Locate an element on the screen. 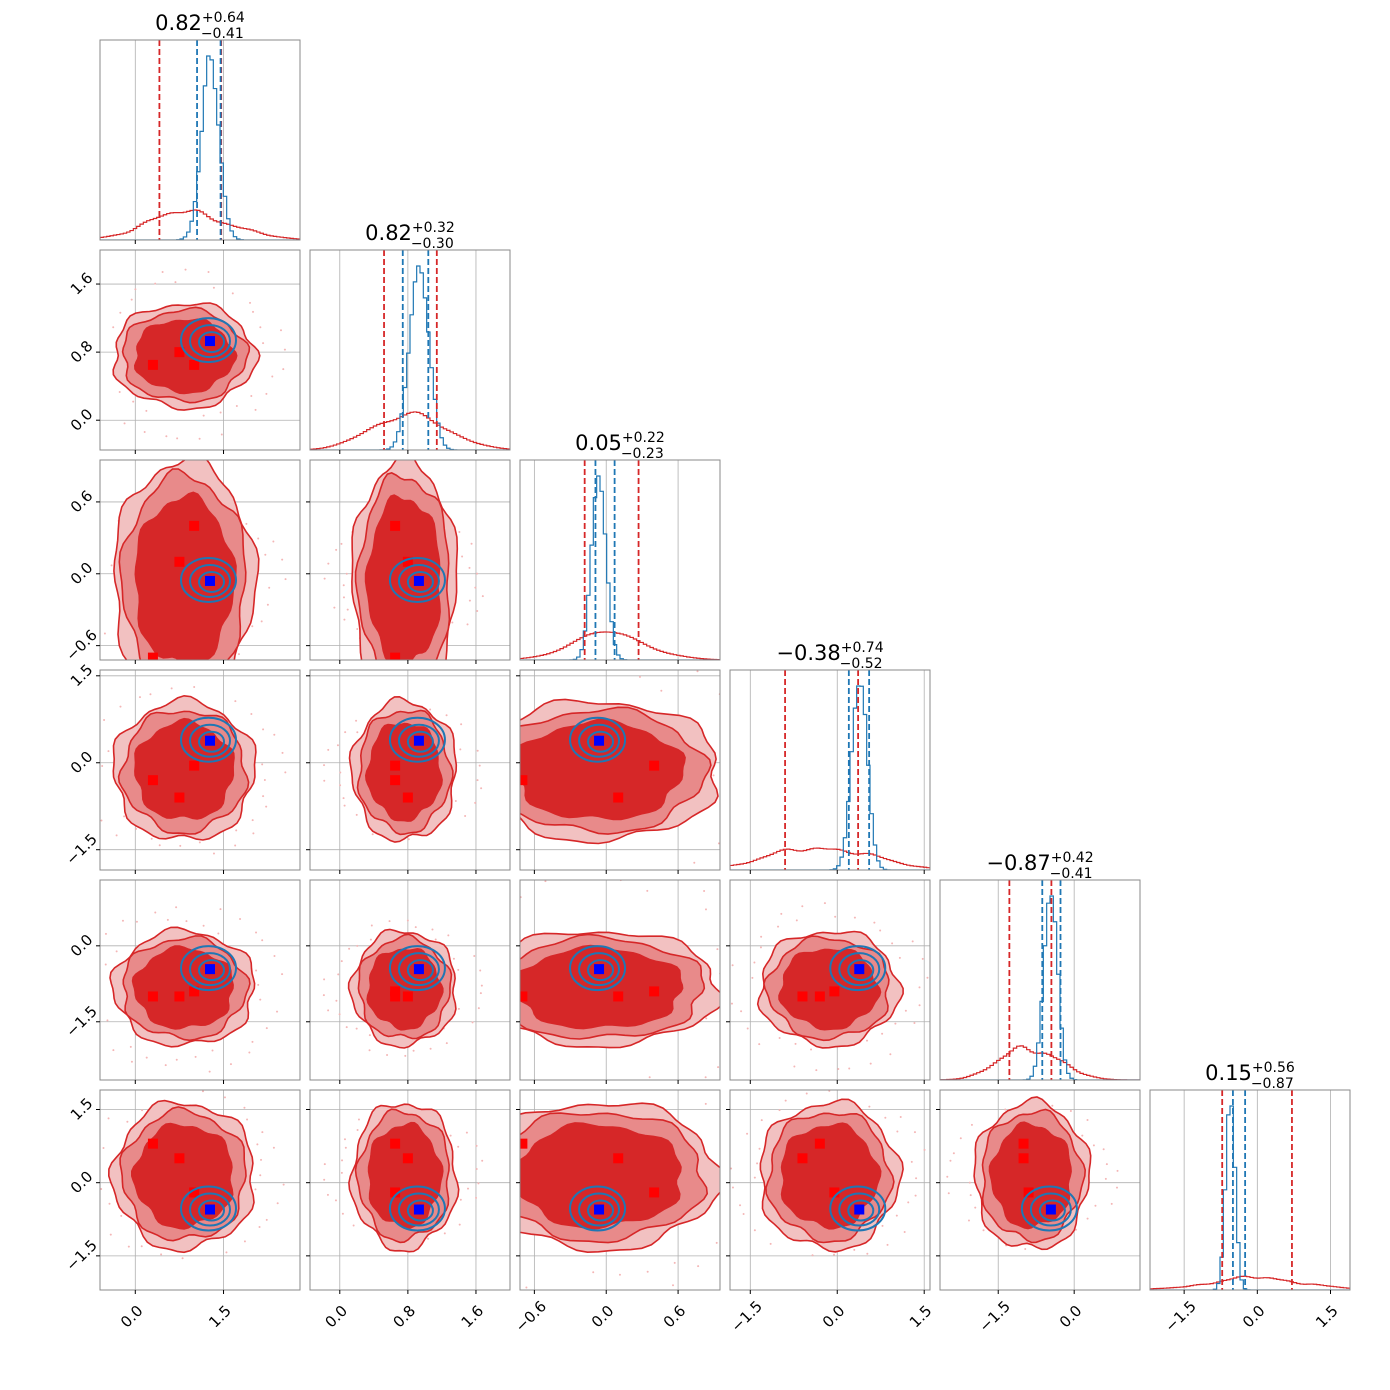  y-tick-label: 0.6 is located at coordinates (82, 502).